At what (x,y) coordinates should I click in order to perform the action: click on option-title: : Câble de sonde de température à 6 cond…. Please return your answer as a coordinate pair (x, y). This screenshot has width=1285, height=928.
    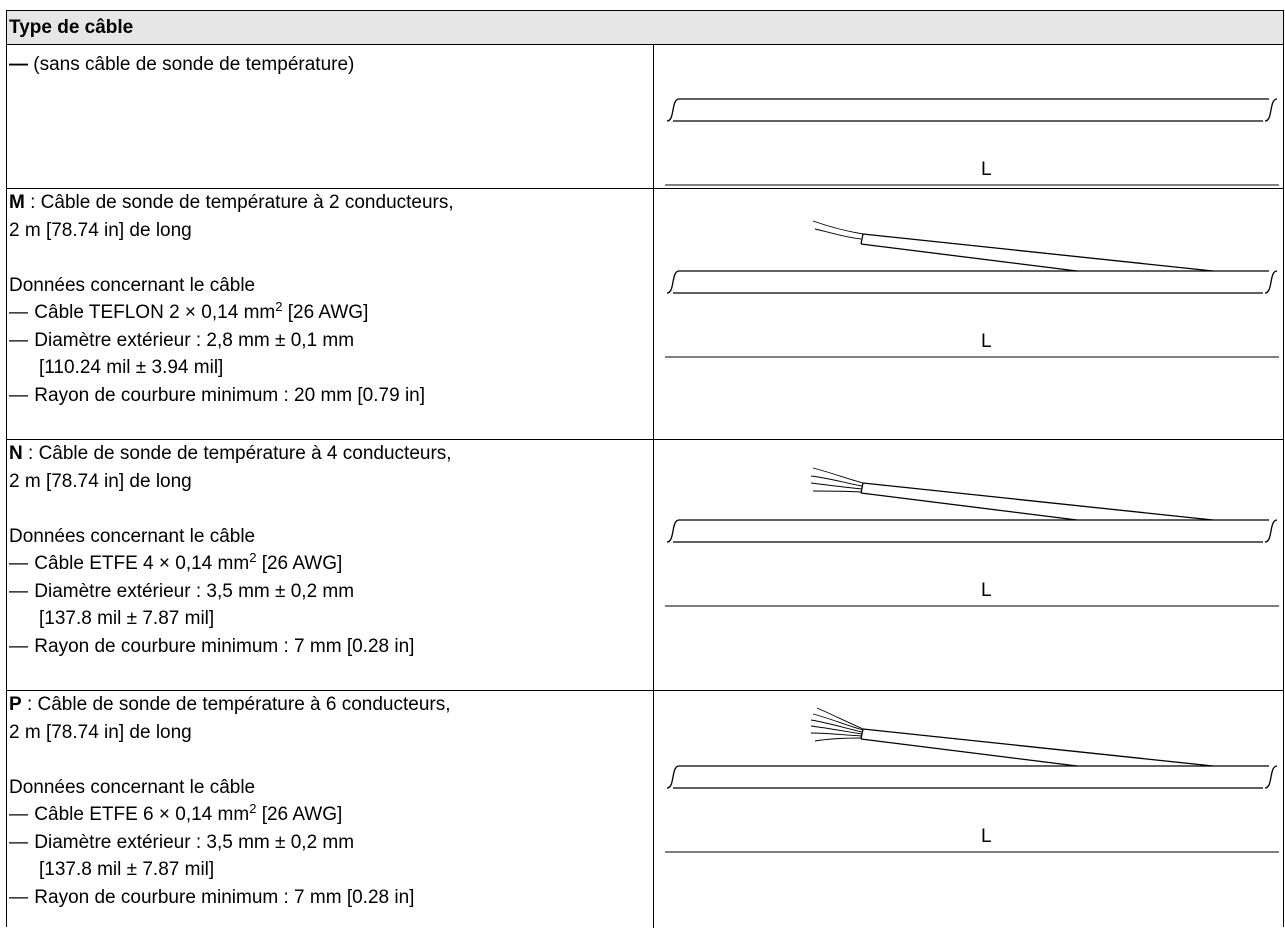
    Looking at the image, I should click on (236, 704).